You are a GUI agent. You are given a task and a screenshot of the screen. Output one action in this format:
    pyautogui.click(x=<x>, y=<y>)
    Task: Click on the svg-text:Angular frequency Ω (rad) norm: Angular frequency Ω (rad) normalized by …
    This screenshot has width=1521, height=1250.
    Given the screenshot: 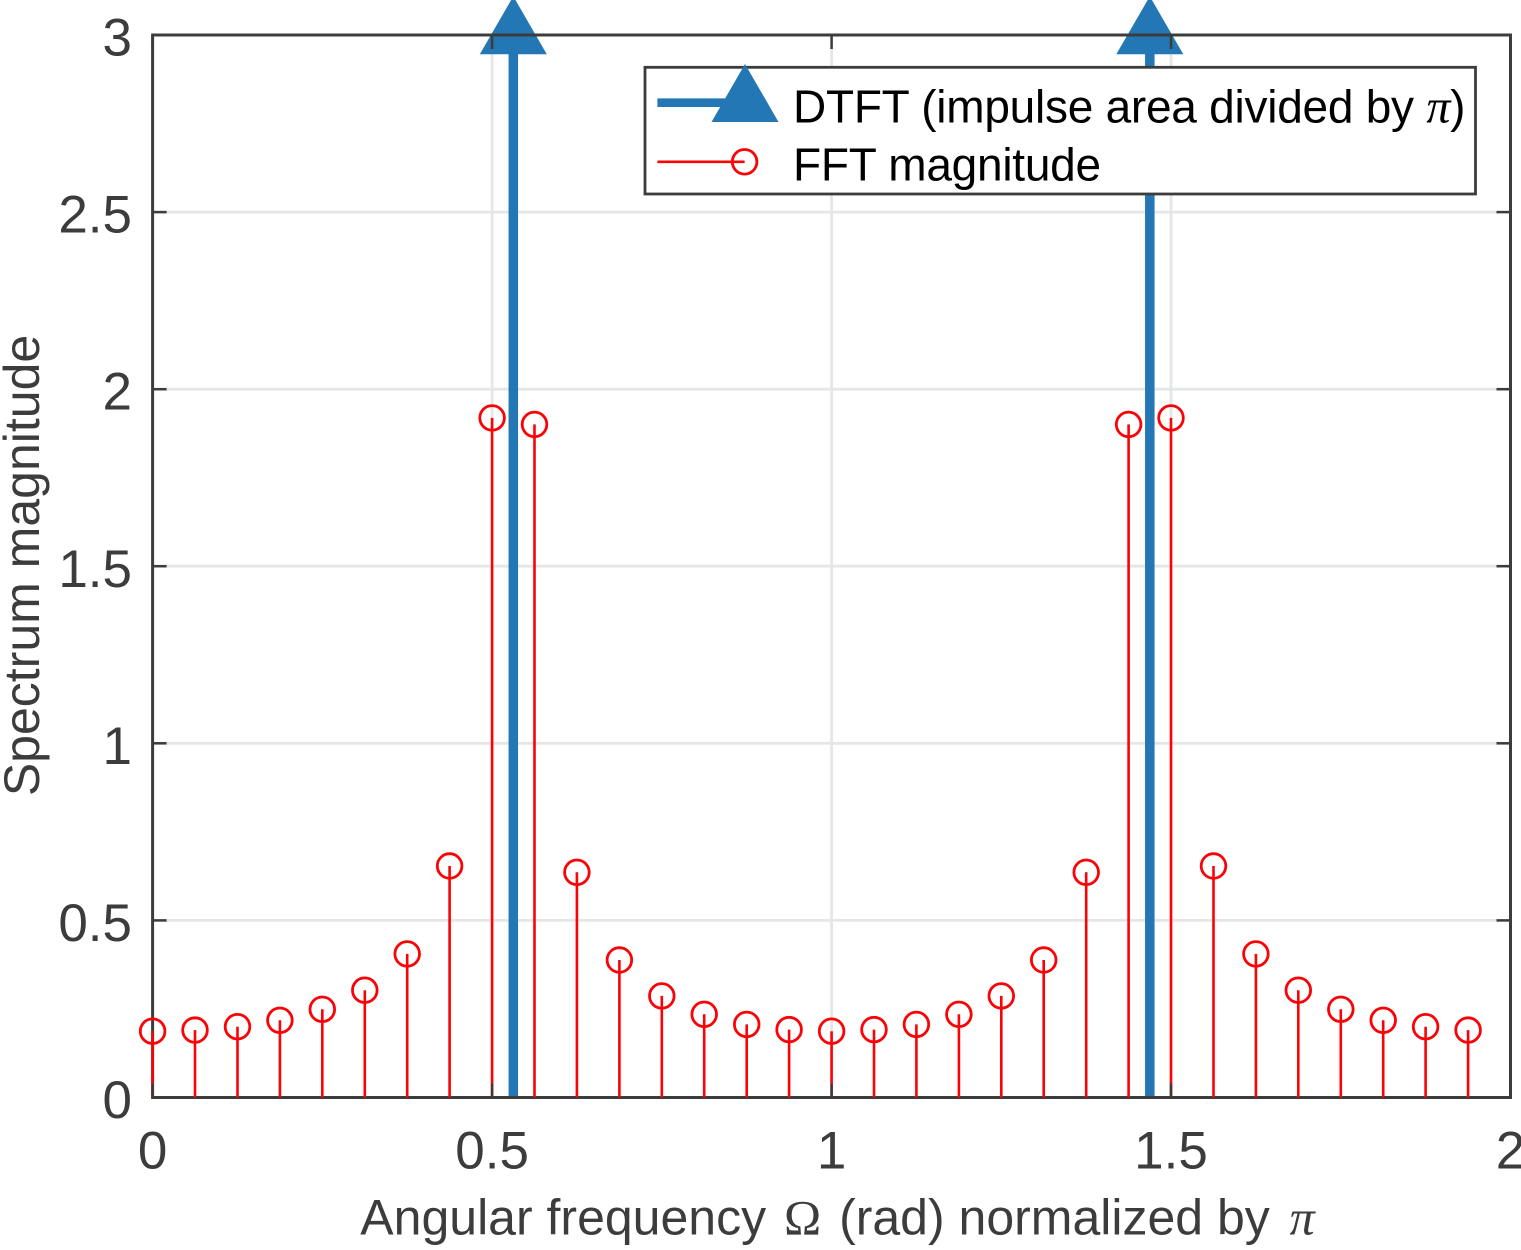 What is the action you would take?
    pyautogui.click(x=838, y=1218)
    